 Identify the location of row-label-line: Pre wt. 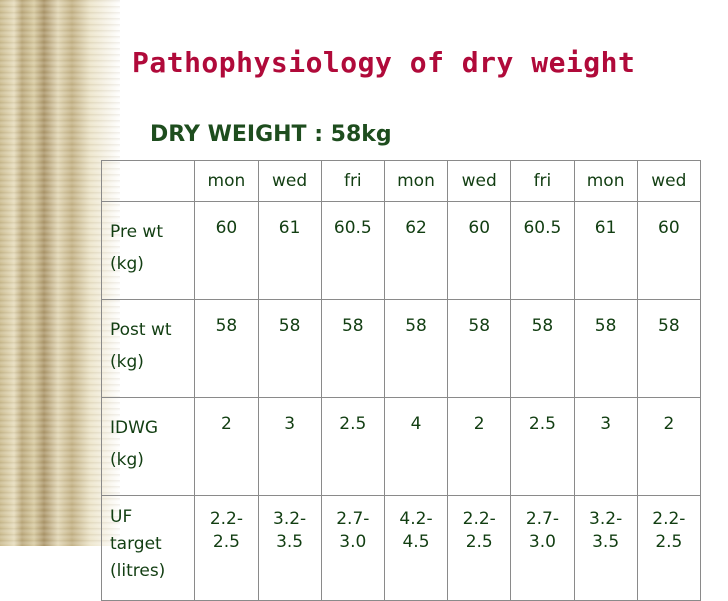
(137, 232).